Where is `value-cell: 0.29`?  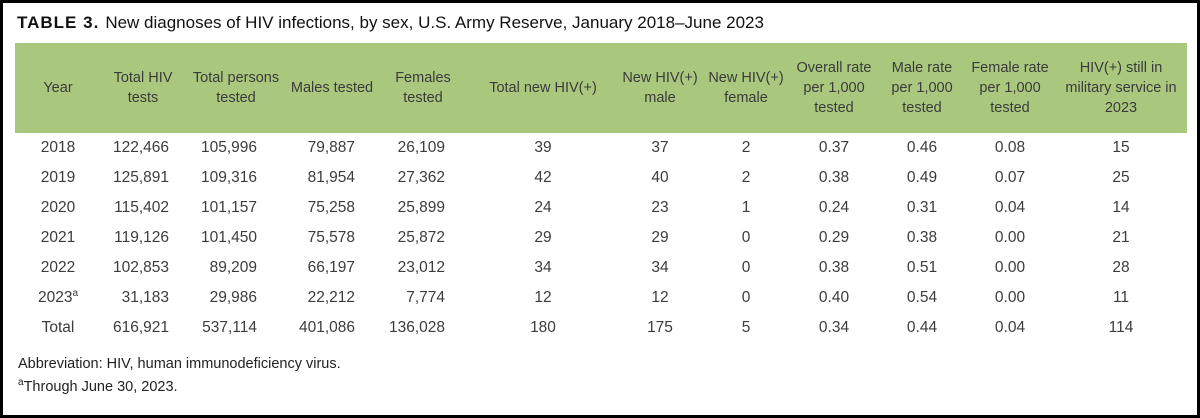 value-cell: 0.29 is located at coordinates (834, 238).